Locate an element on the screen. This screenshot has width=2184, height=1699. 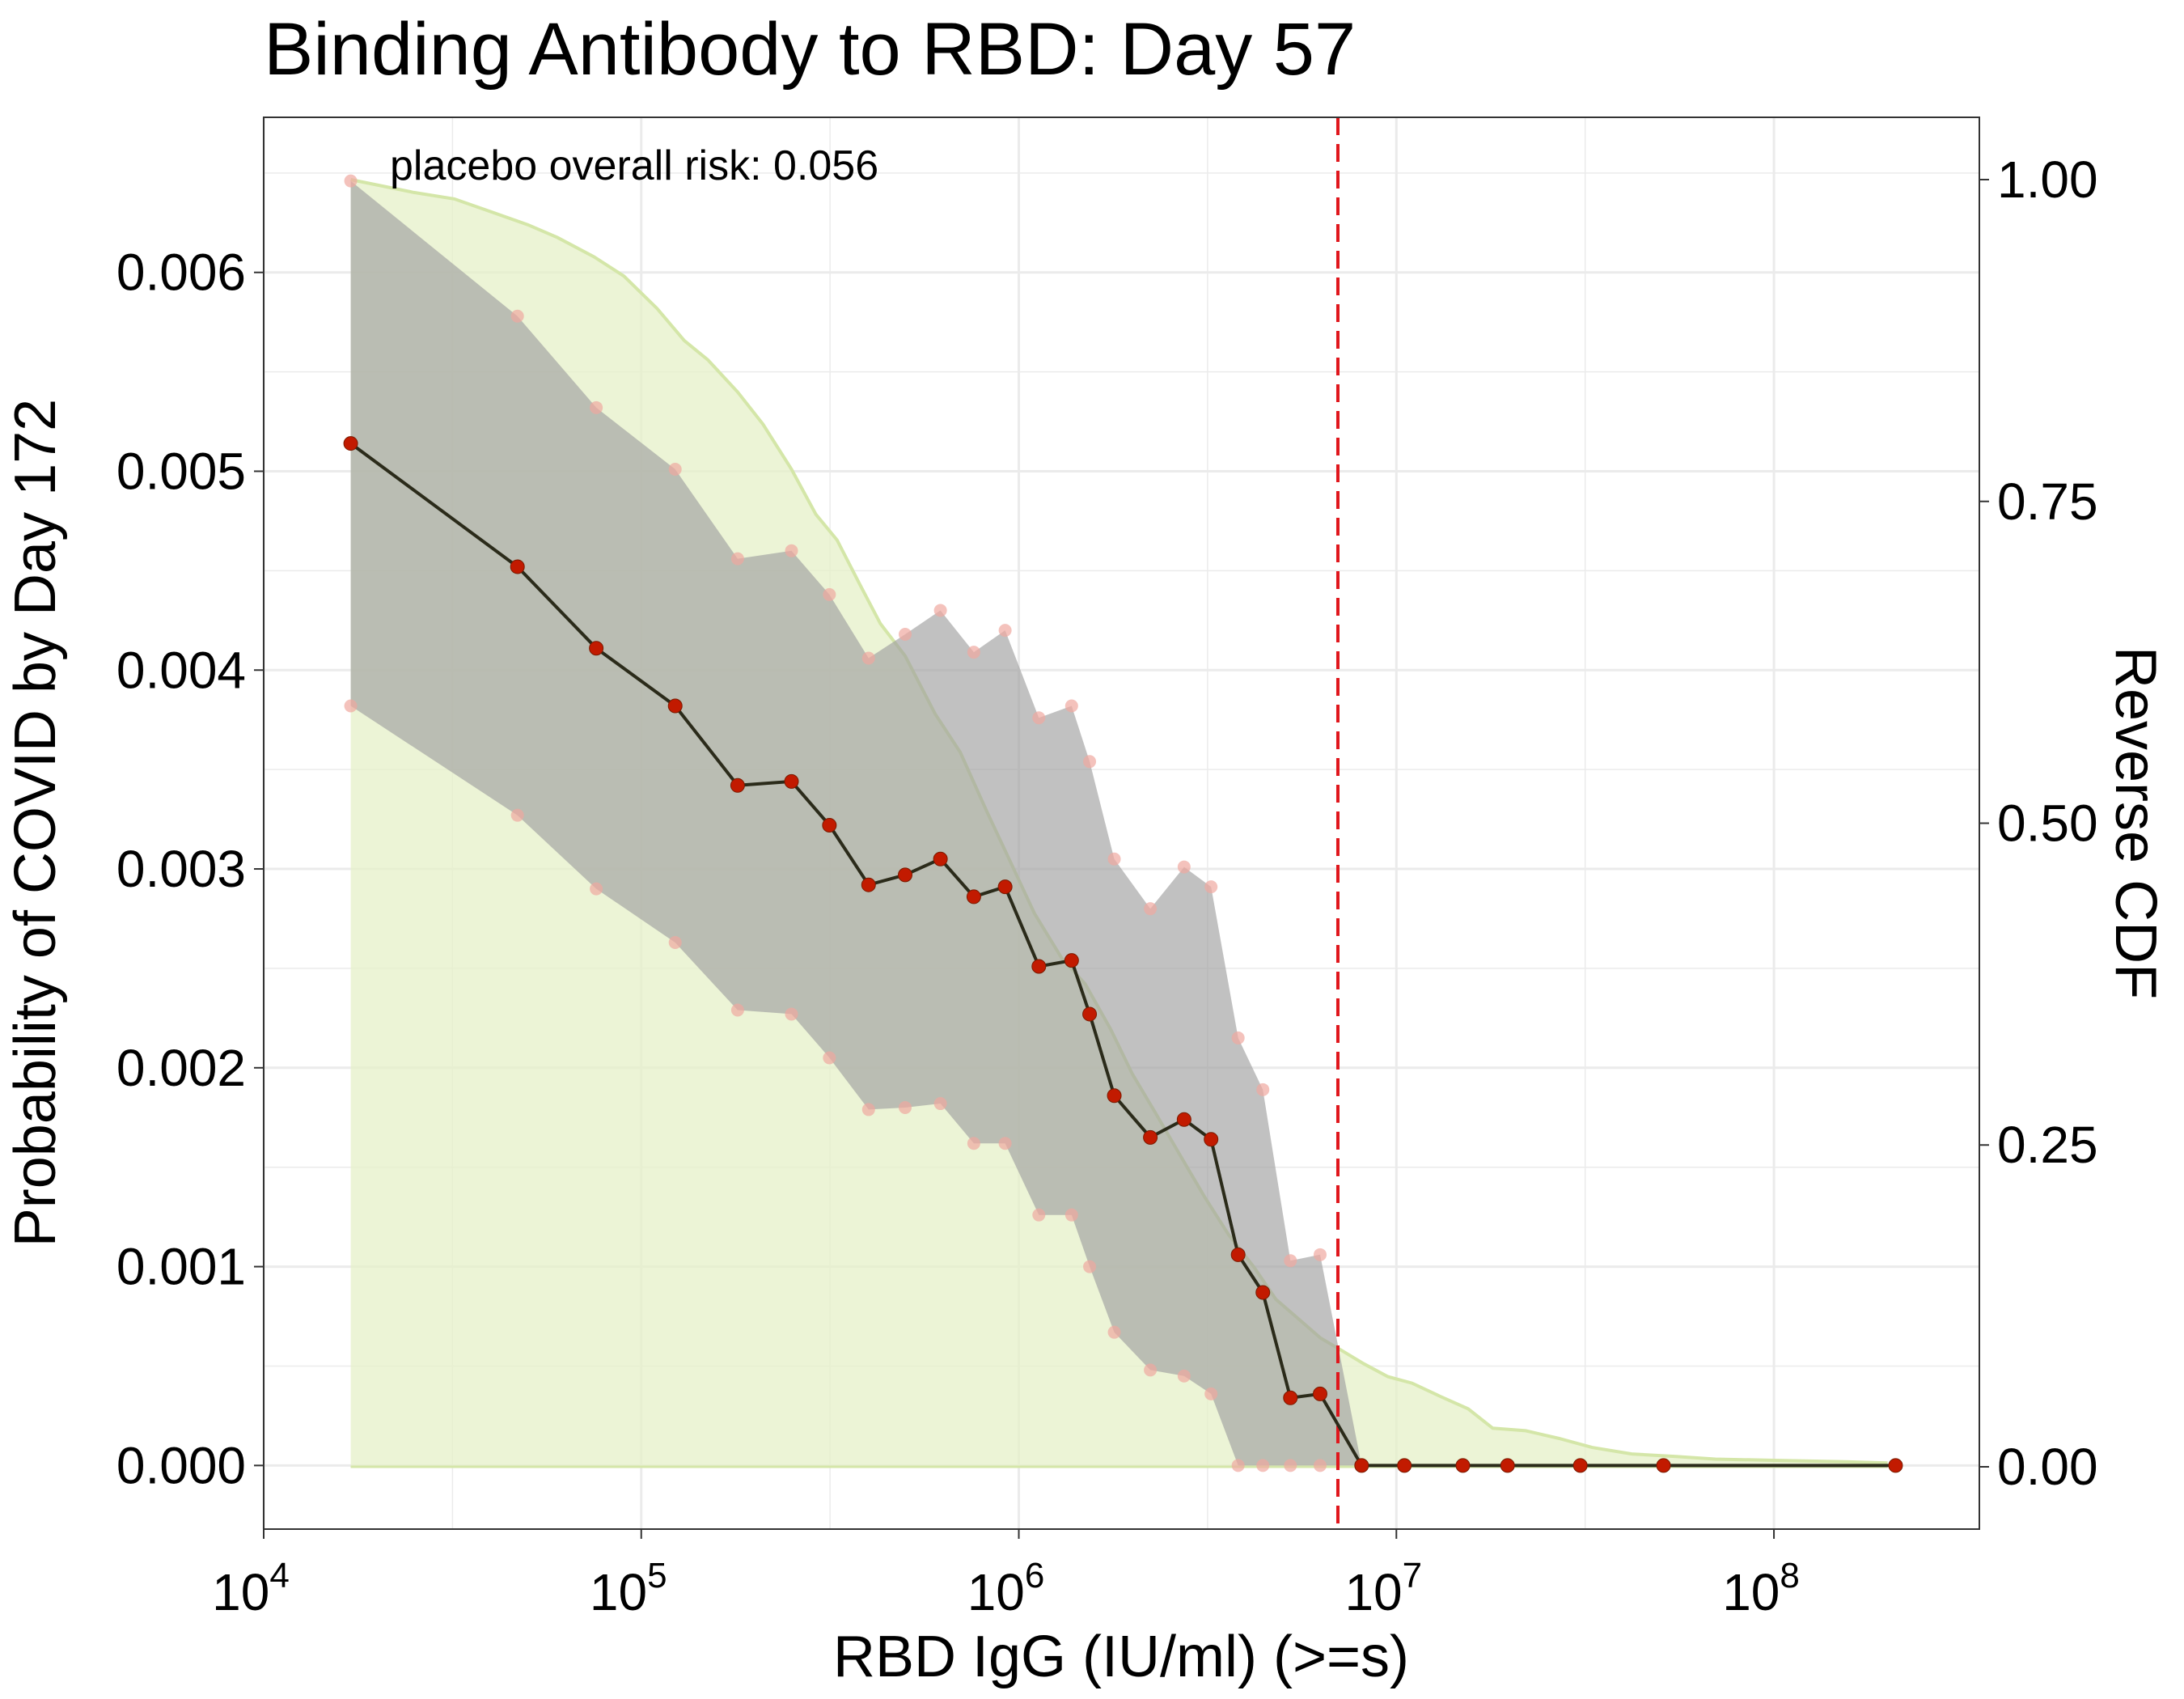
placebo-risk-annotation: placebo overall risk: 0.056 is located at coordinates (634, 165).